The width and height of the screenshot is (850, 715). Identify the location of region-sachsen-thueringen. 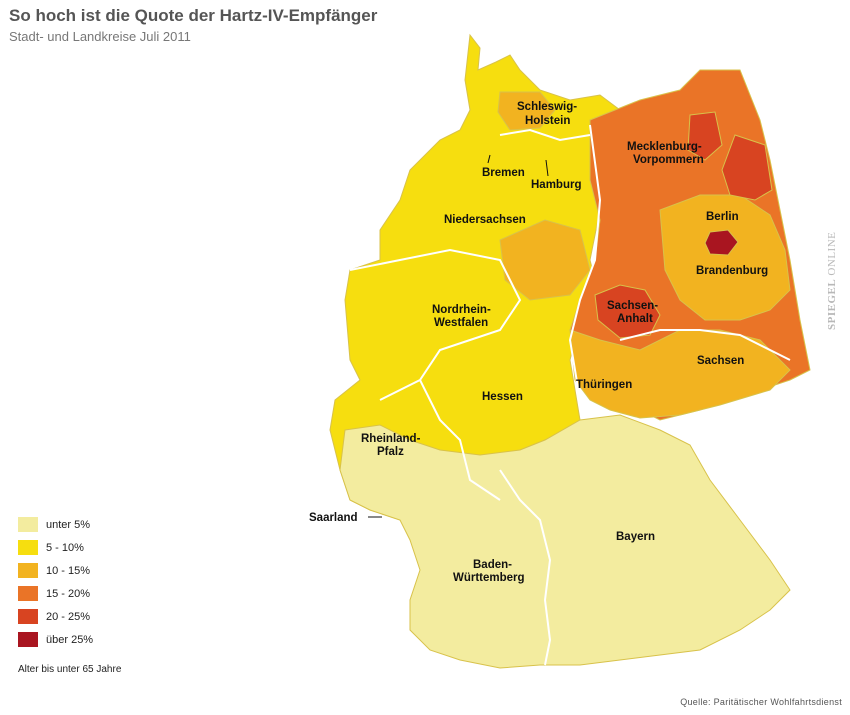
(680, 374).